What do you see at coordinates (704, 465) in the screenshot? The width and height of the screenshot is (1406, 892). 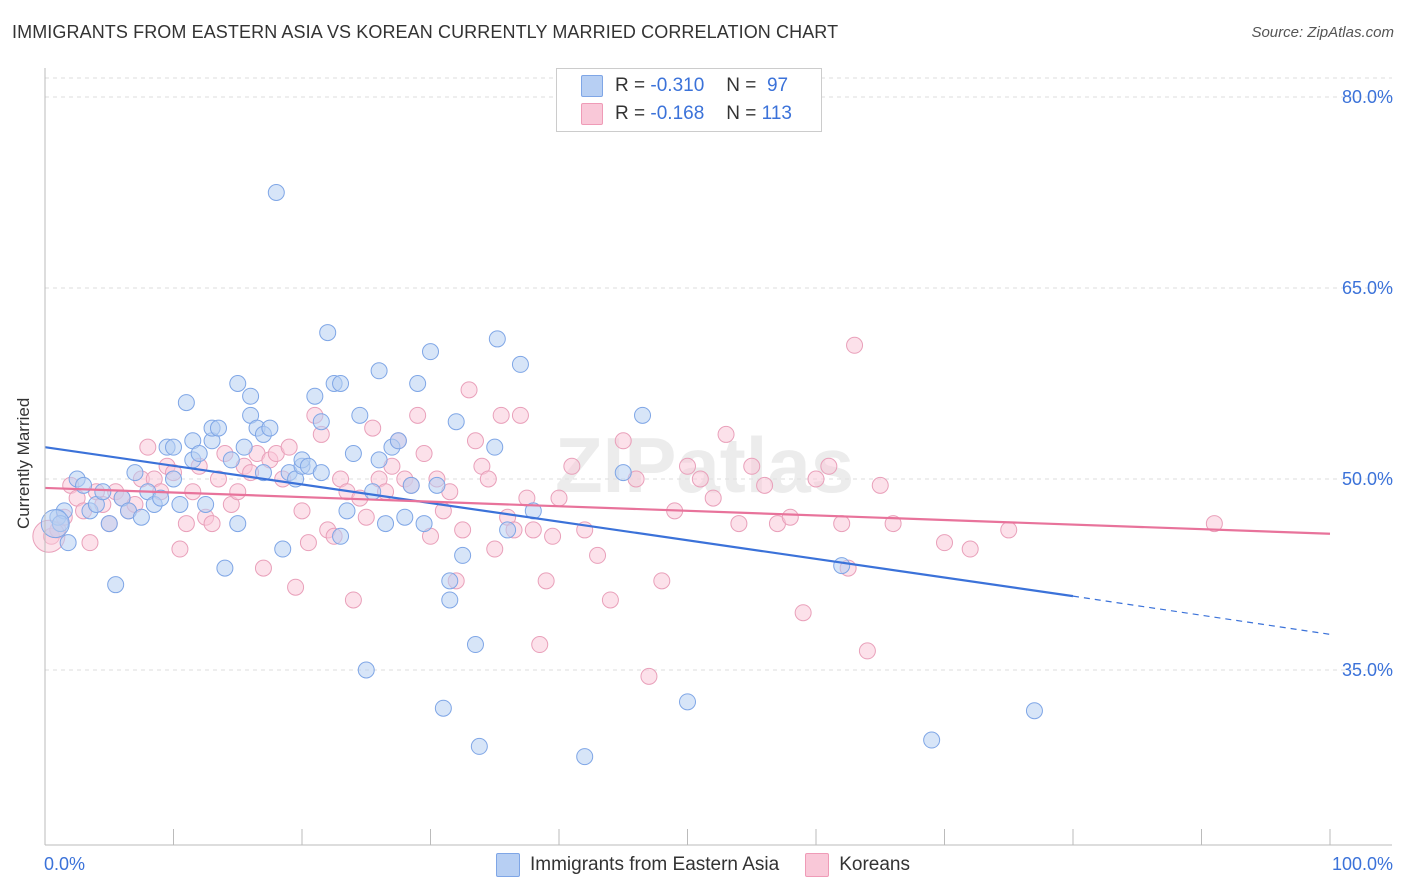 I see `watermark: ZIPatlas` at bounding box center [704, 465].